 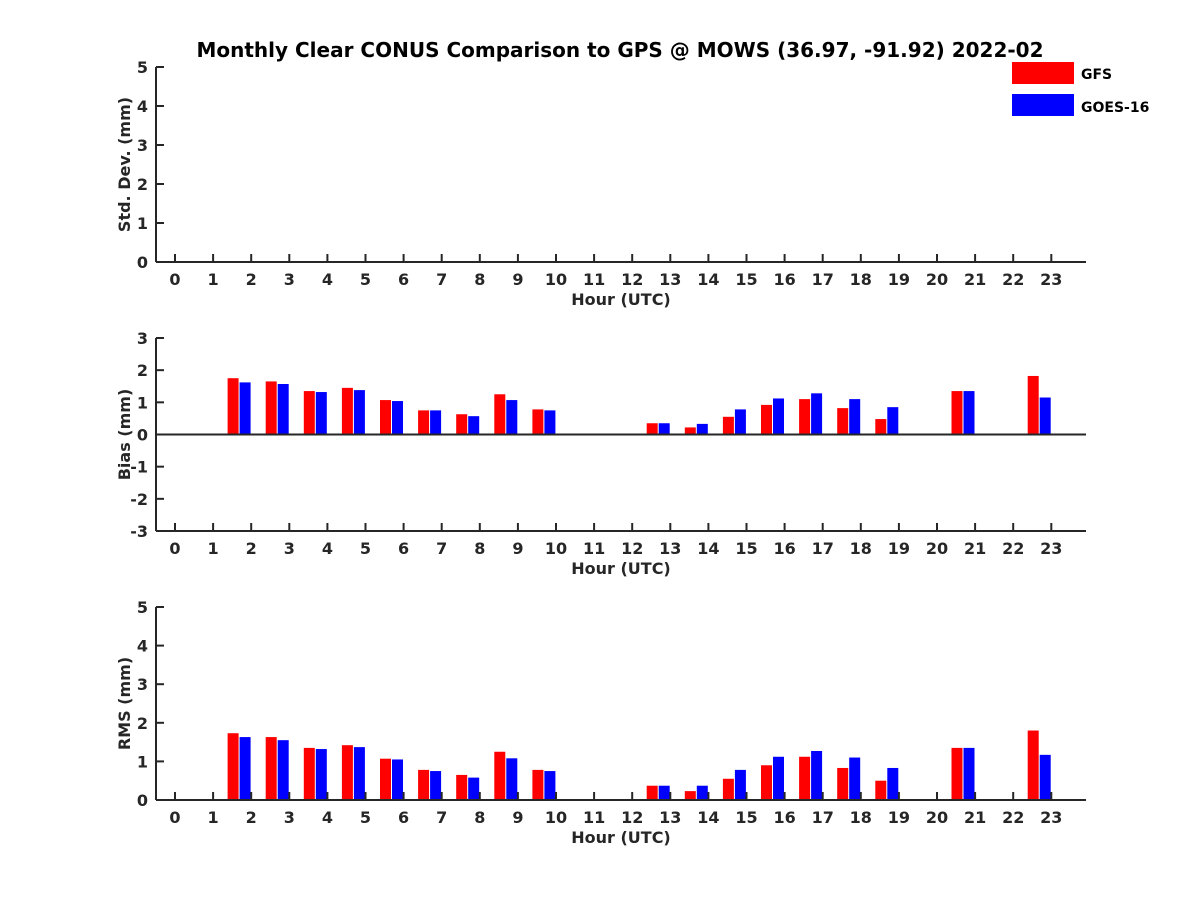 I want to click on x-tick-label: 13, so click(x=670, y=817).